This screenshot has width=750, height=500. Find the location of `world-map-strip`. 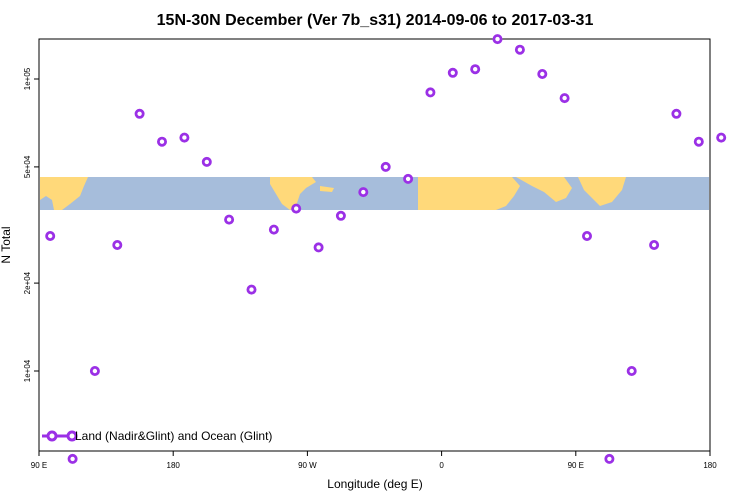

world-map-strip is located at coordinates (374, 193).